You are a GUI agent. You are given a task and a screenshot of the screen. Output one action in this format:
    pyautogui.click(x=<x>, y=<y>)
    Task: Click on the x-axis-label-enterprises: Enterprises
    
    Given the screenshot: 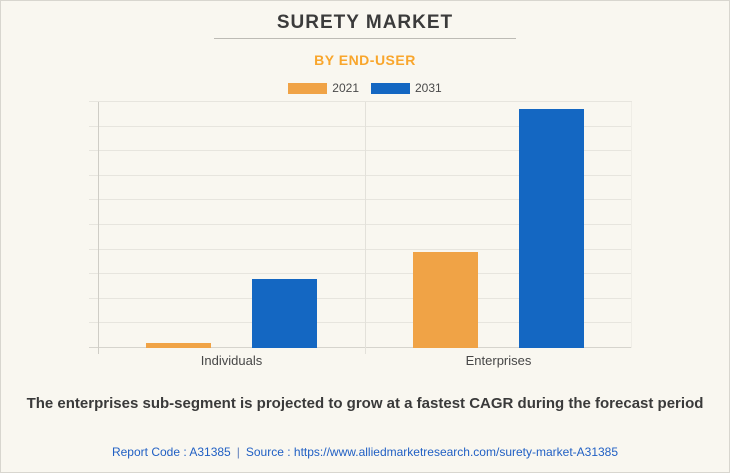 What is the action you would take?
    pyautogui.click(x=498, y=360)
    